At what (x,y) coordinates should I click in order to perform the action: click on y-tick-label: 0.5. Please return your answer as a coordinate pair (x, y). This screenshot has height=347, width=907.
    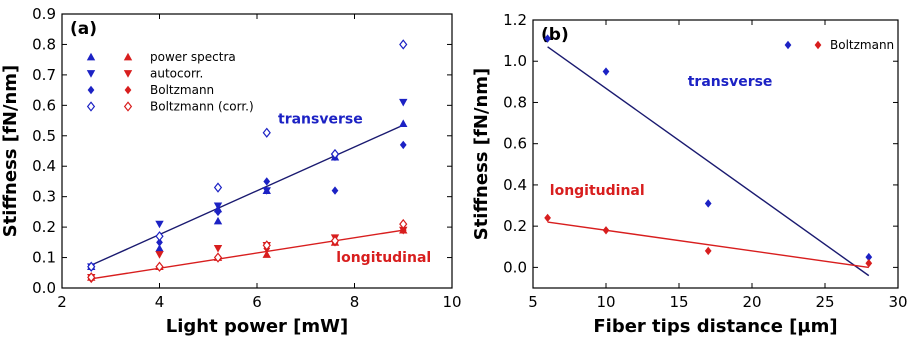
    Looking at the image, I should click on (44, 136).